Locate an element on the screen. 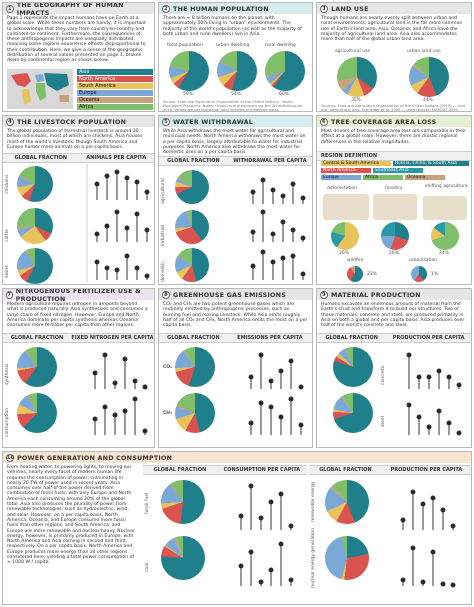  donut-steel is located at coordinates (353, 413).